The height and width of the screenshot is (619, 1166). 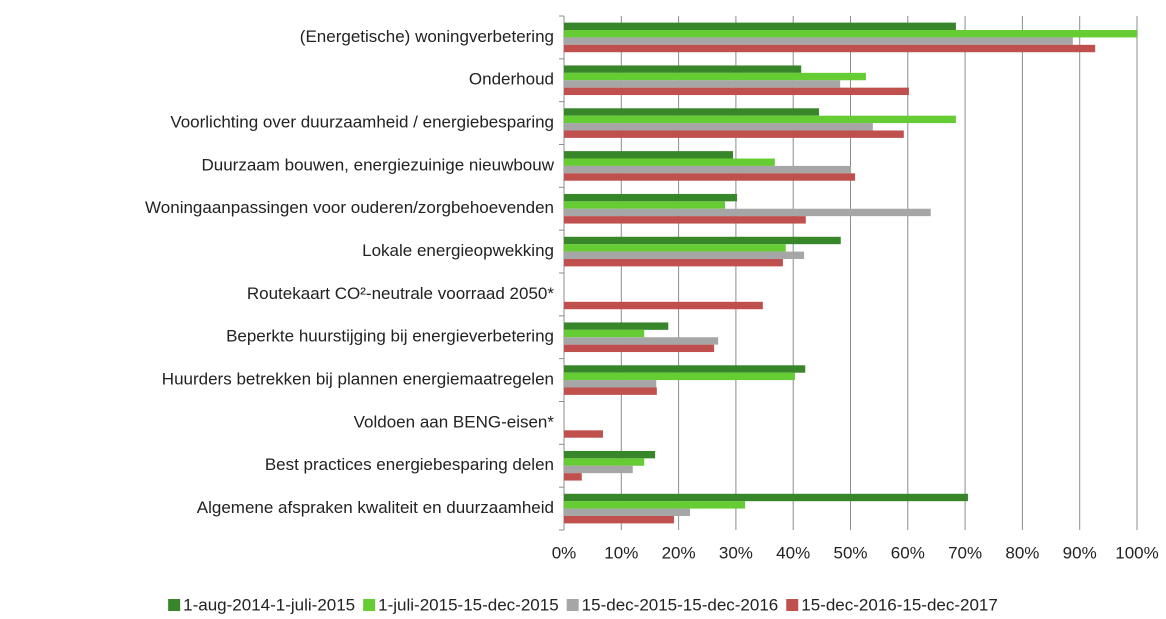 What do you see at coordinates (409, 464) in the screenshot?
I see `y-tick-label: Best practices energiebesparing delen` at bounding box center [409, 464].